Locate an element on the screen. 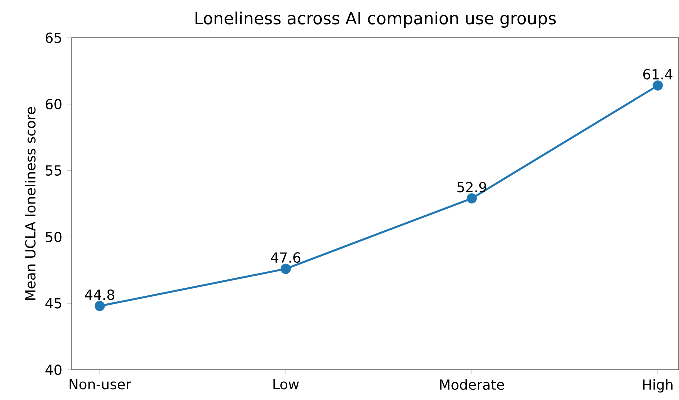 The image size is (679, 400). y-axis-title: Mean UCLA loneliness score is located at coordinates (30, 203).